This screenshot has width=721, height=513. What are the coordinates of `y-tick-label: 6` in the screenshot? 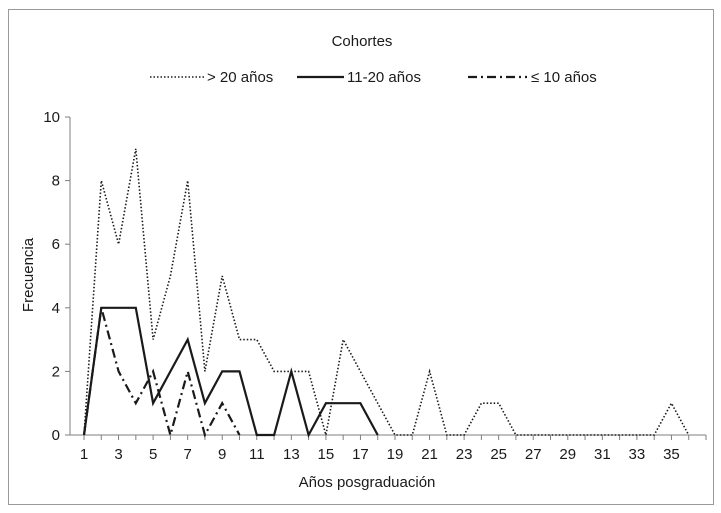 It's located at (56, 244).